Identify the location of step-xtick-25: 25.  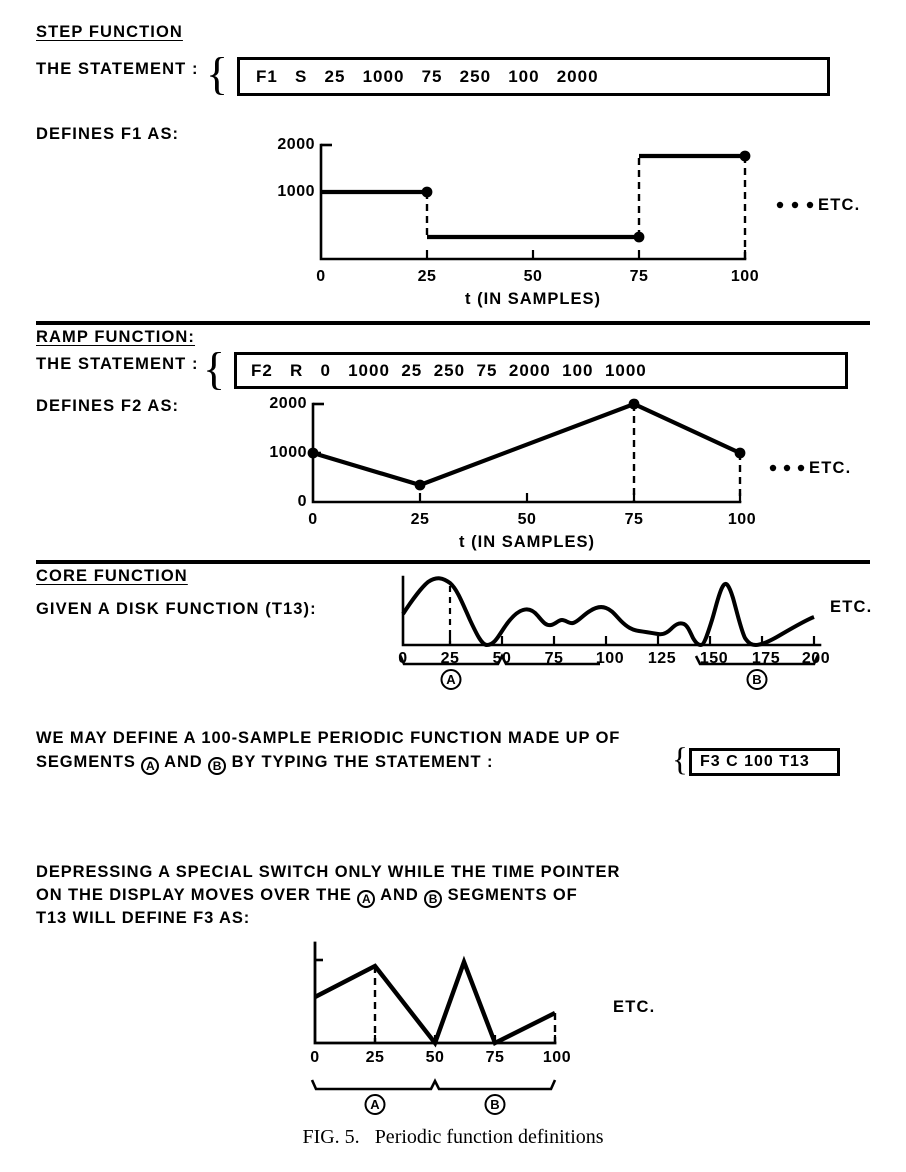
(427, 276).